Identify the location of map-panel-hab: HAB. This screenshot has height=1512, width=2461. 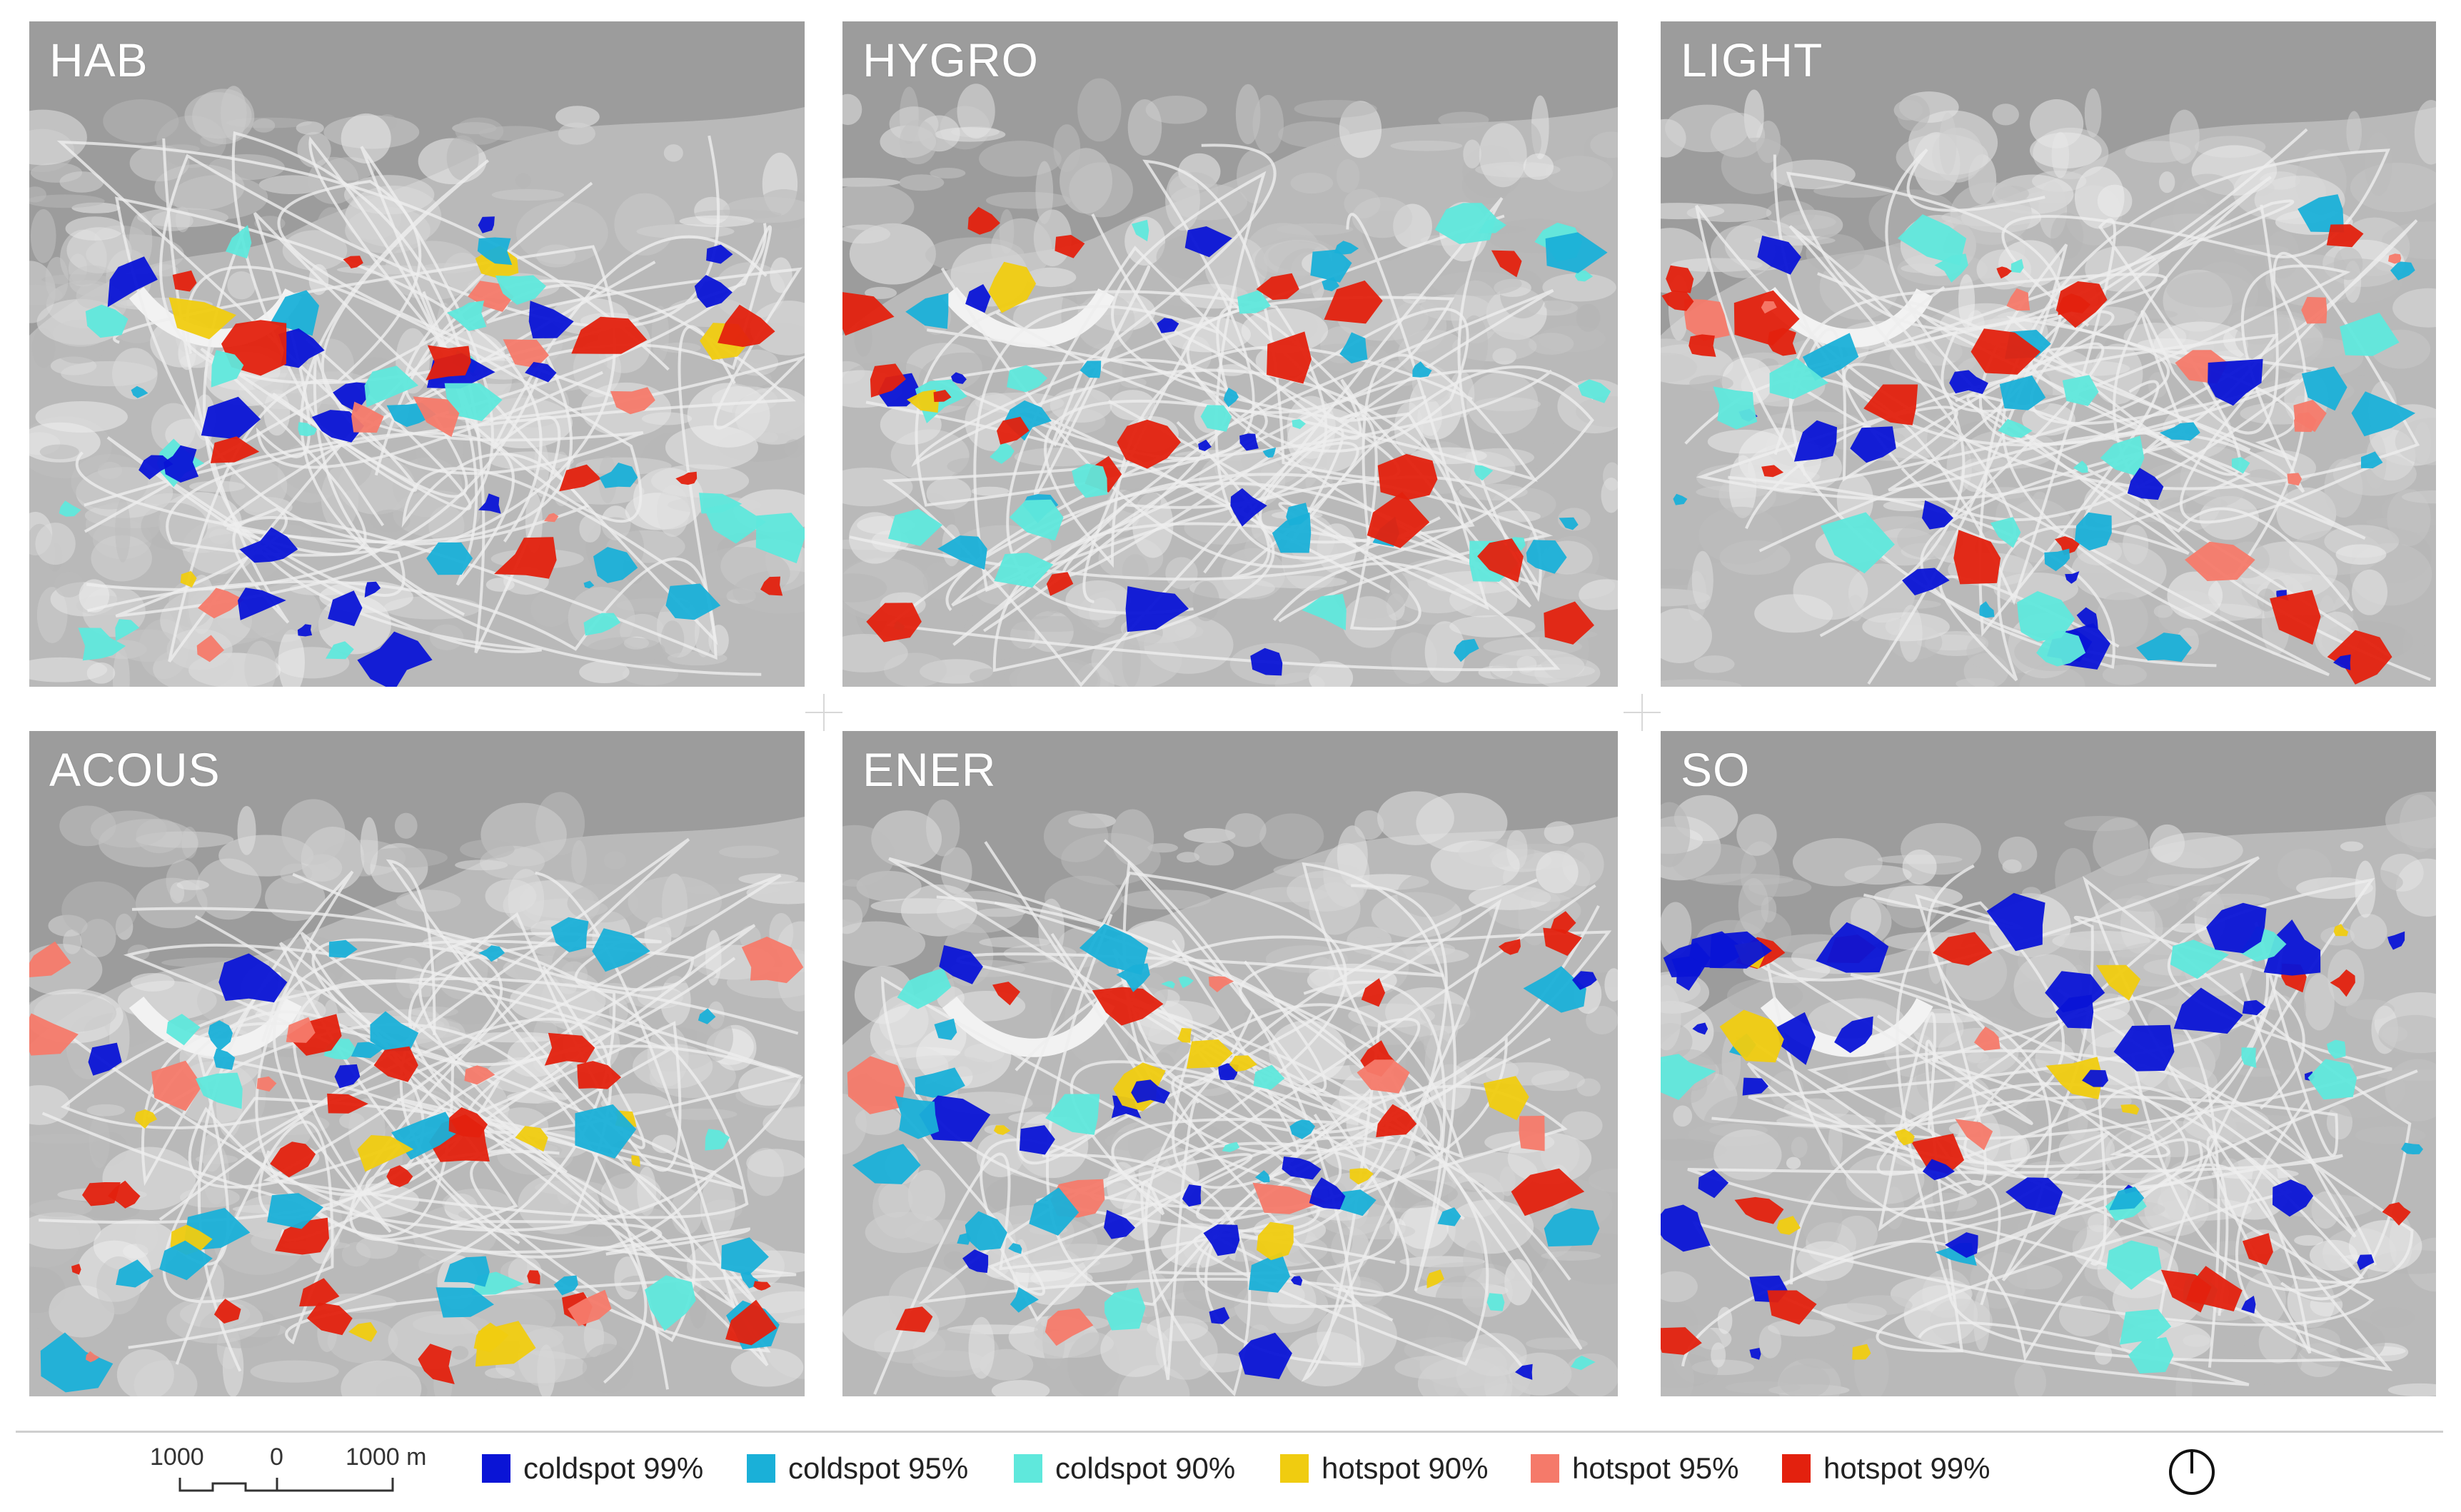
(417, 354).